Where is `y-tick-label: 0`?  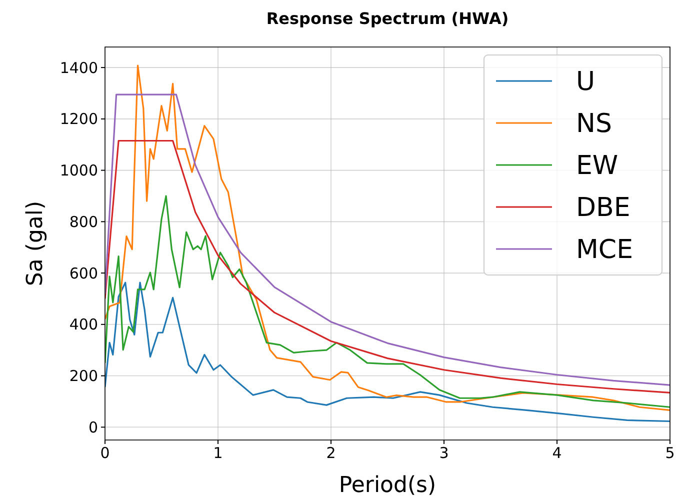 y-tick-label: 0 is located at coordinates (93, 427).